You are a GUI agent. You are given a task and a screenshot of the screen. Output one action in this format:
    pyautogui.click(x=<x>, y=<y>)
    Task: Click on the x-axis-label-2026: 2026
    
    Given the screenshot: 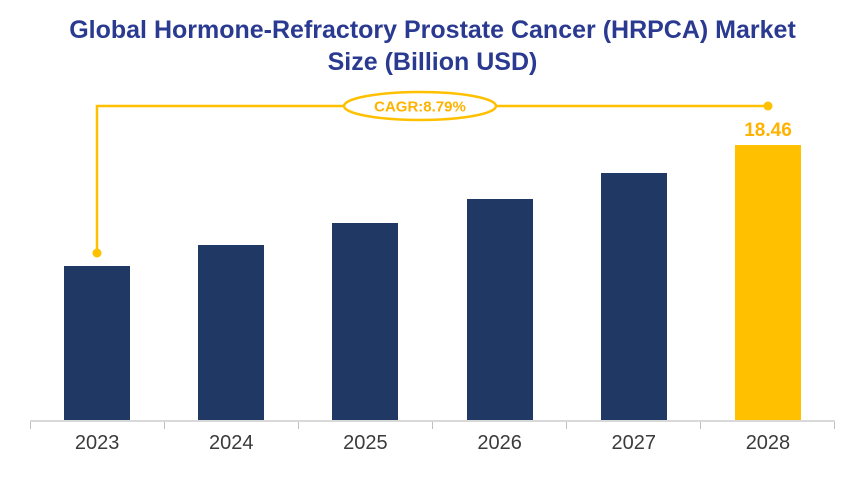 What is the action you would take?
    pyautogui.click(x=499, y=443)
    